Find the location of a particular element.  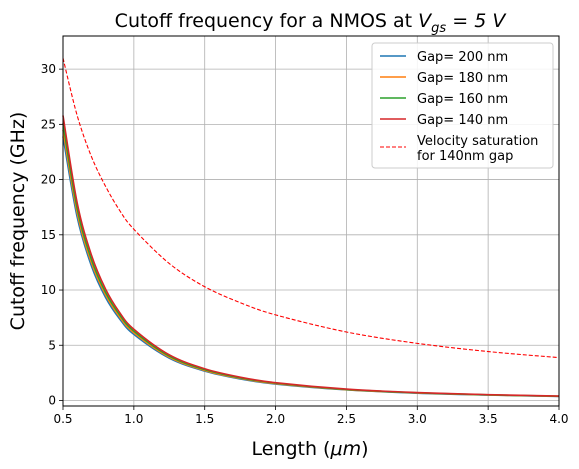

x-tick-label: 4.0 is located at coordinates (558, 419).